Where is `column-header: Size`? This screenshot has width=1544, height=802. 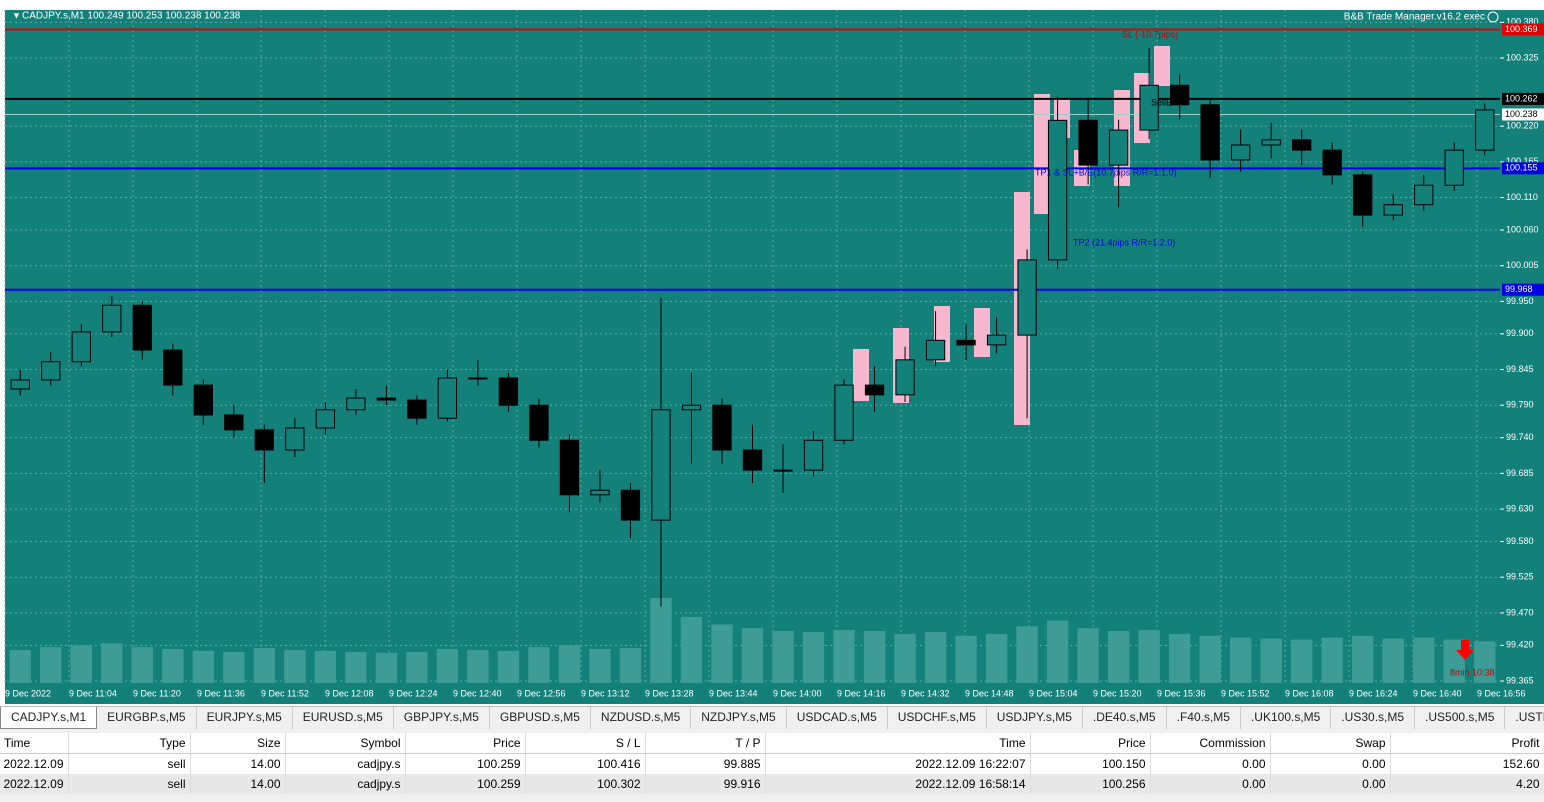
column-header: Size is located at coordinates (238, 743).